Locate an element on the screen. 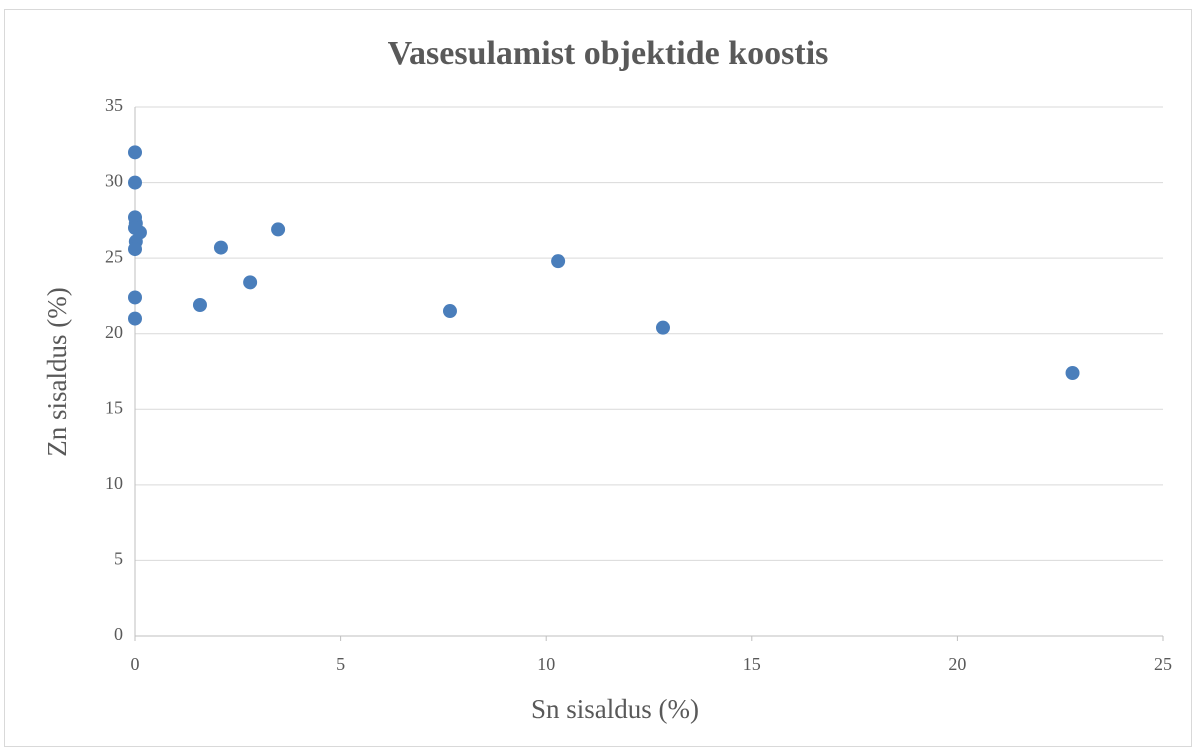  chart-title: Vasesulamist objektide koostis is located at coordinates (608, 53).